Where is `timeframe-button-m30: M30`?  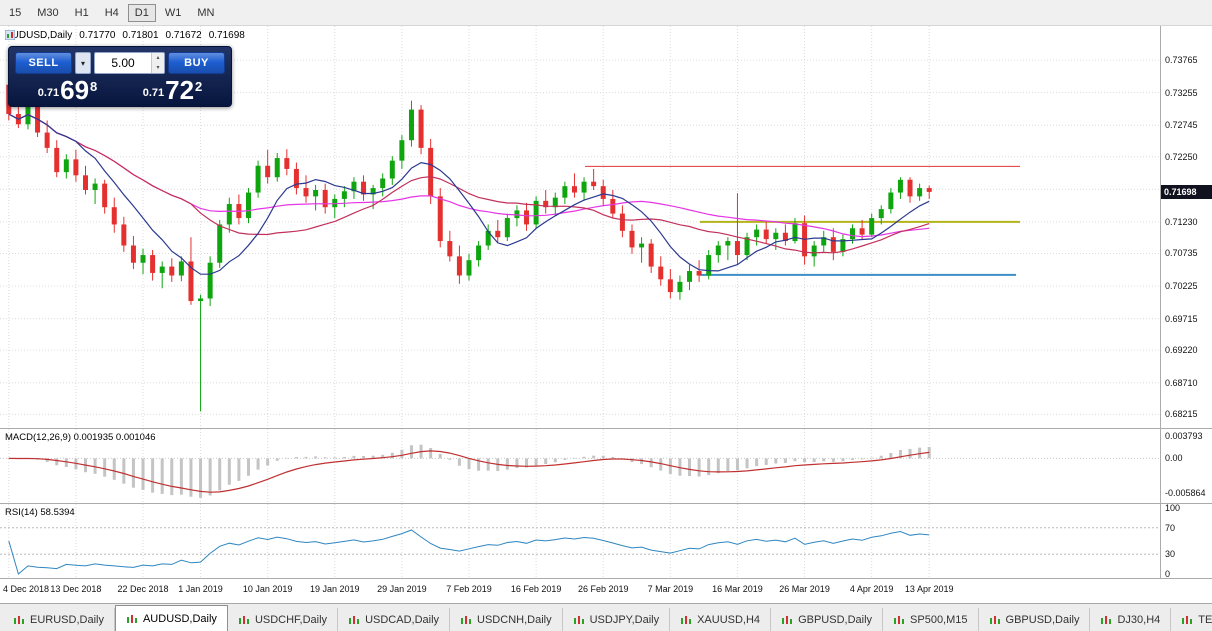 timeframe-button-m30: M30 is located at coordinates (47, 13).